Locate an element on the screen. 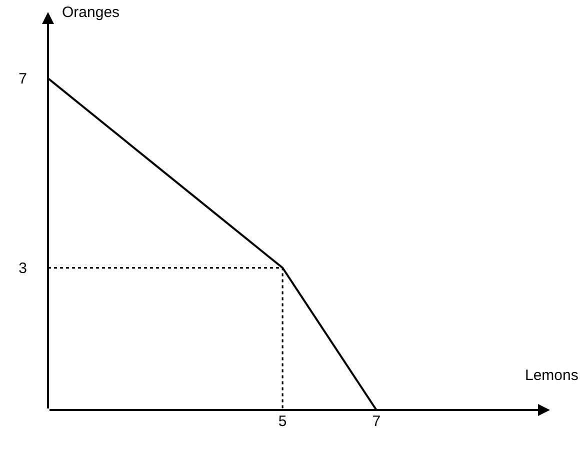 This screenshot has height=452, width=587. x-tick-label: 5 is located at coordinates (282, 421).